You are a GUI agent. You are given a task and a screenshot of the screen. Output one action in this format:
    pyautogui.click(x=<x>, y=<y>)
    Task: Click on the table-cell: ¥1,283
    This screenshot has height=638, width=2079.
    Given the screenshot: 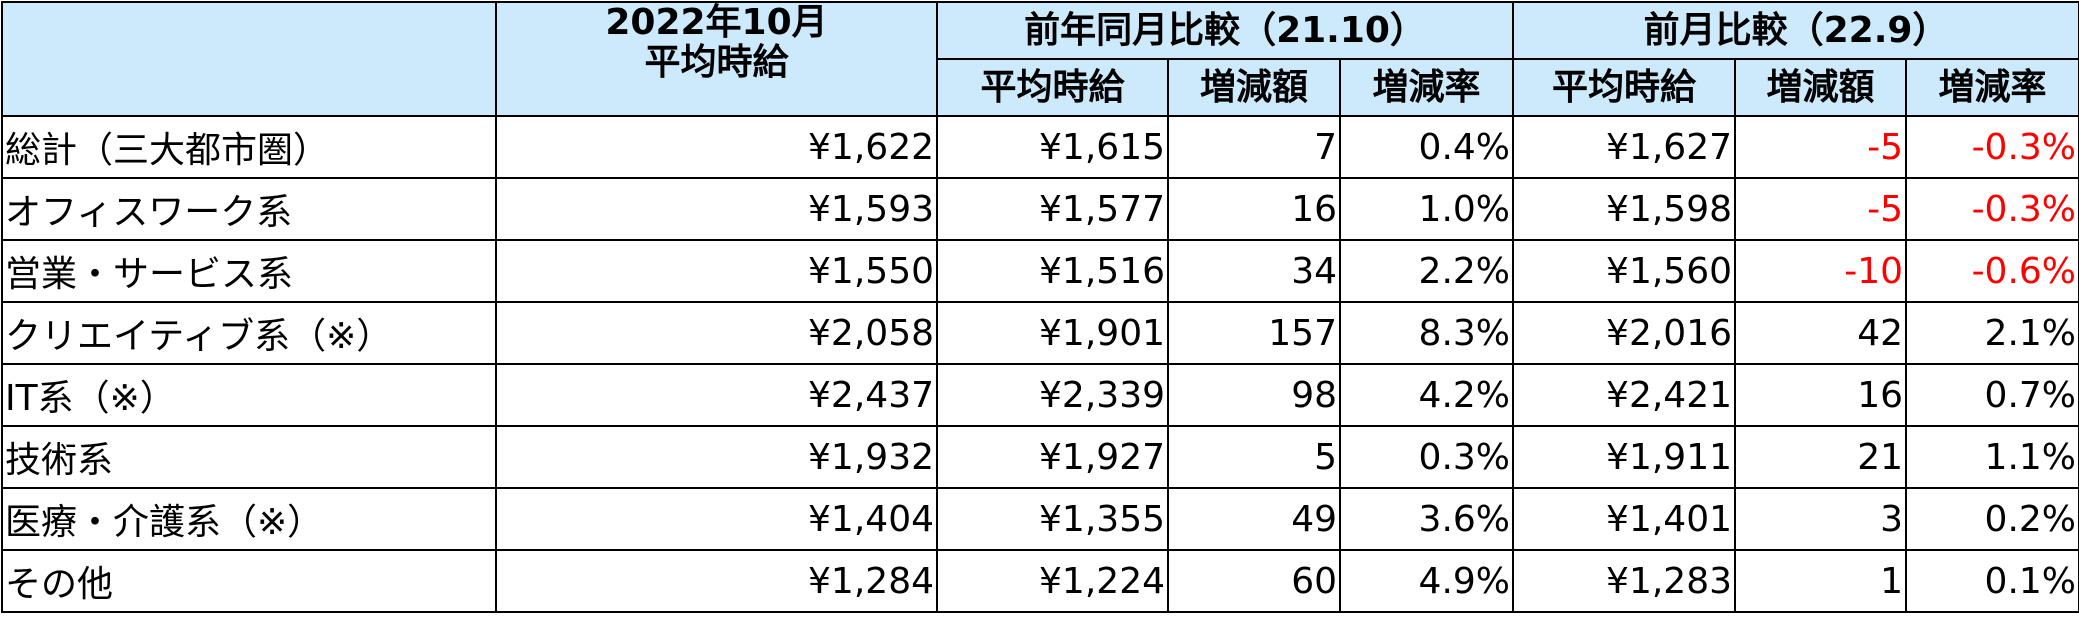 What is the action you would take?
    pyautogui.click(x=1624, y=581)
    